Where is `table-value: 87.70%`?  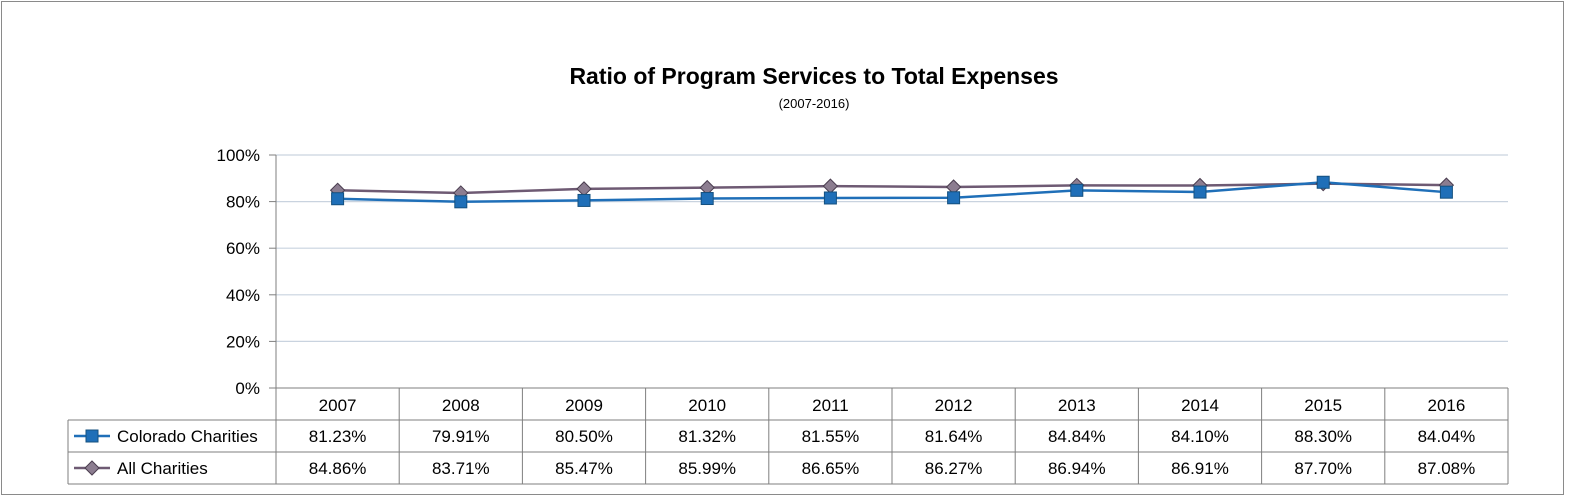
table-value: 87.70% is located at coordinates (1323, 468).